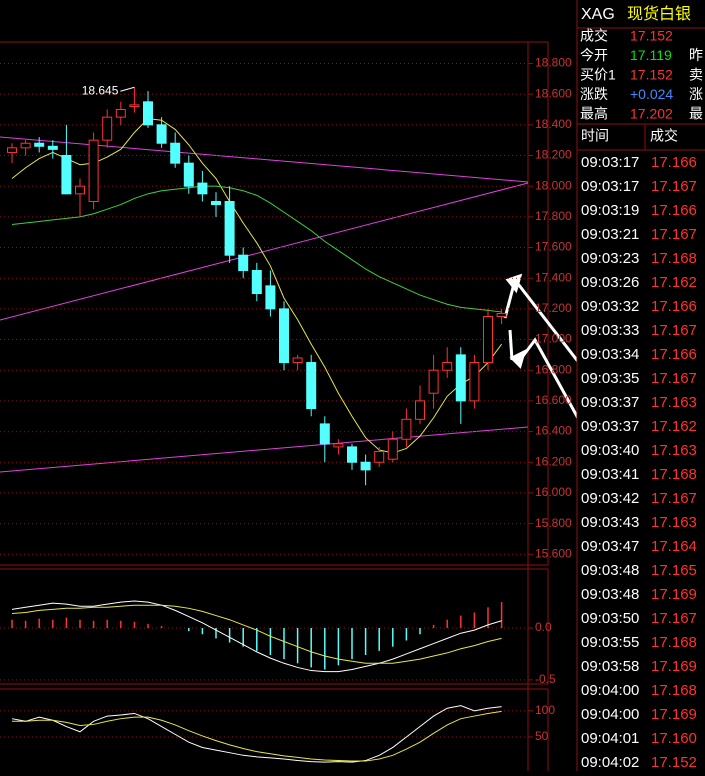 This screenshot has width=705, height=776. Describe the element at coordinates (553, 155) in the screenshot. I see `y-tick-label: 18.200` at that location.